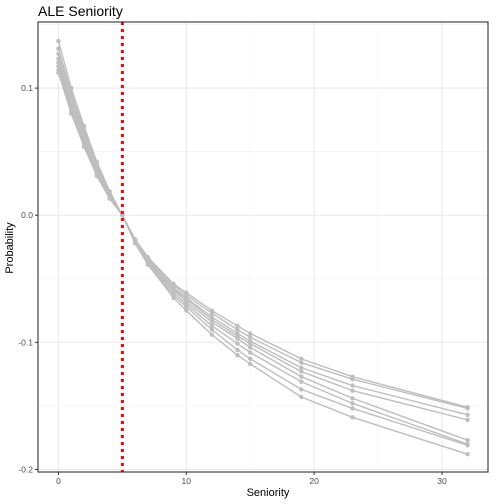 The width and height of the screenshot is (504, 504). I want to click on chart-title: ALE Seniority, so click(80, 11).